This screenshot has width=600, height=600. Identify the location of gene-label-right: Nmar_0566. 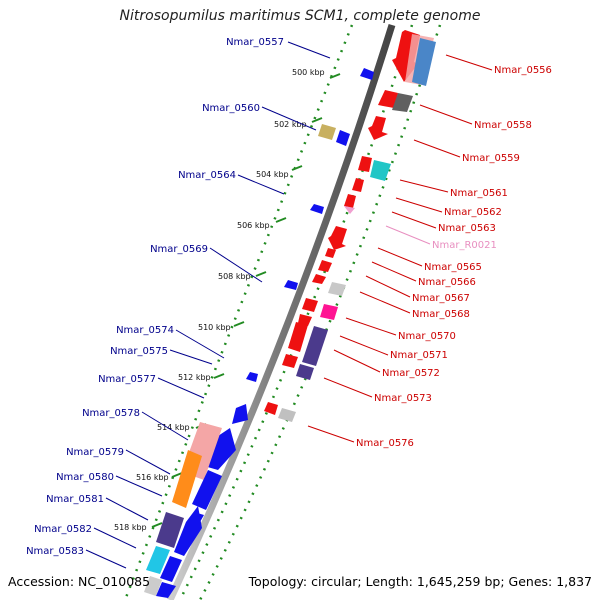
(447, 282).